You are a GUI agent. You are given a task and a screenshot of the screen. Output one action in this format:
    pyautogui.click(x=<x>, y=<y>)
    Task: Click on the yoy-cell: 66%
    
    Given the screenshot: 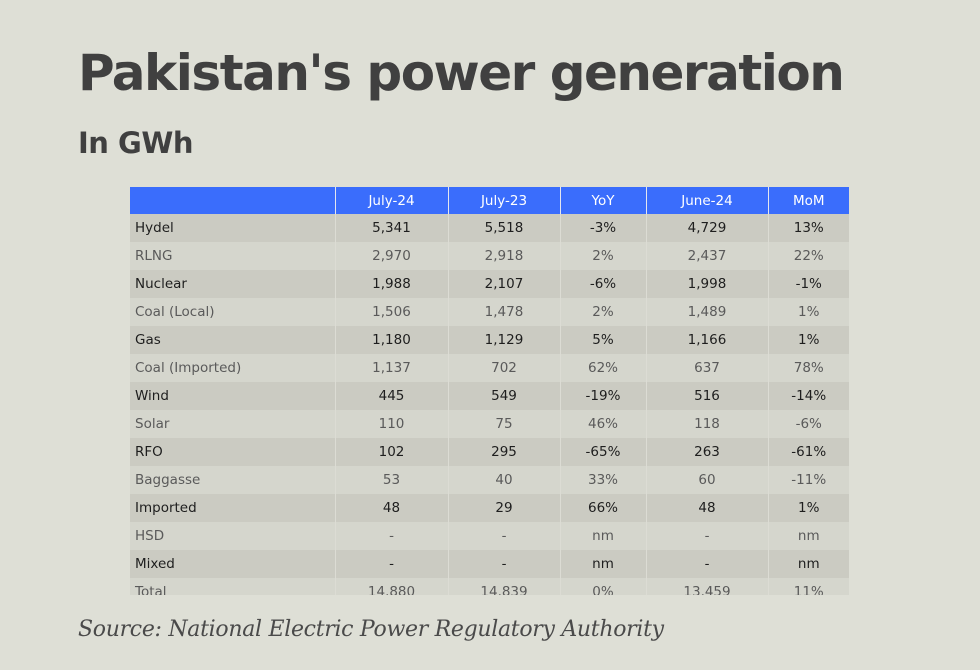 What is the action you would take?
    pyautogui.click(x=602, y=508)
    